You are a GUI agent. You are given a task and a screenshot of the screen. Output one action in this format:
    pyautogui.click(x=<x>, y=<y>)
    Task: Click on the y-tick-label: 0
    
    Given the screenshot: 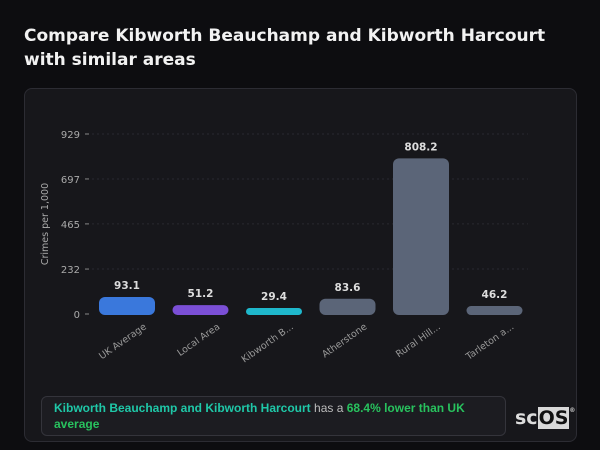 What is the action you would take?
    pyautogui.click(x=77, y=315)
    